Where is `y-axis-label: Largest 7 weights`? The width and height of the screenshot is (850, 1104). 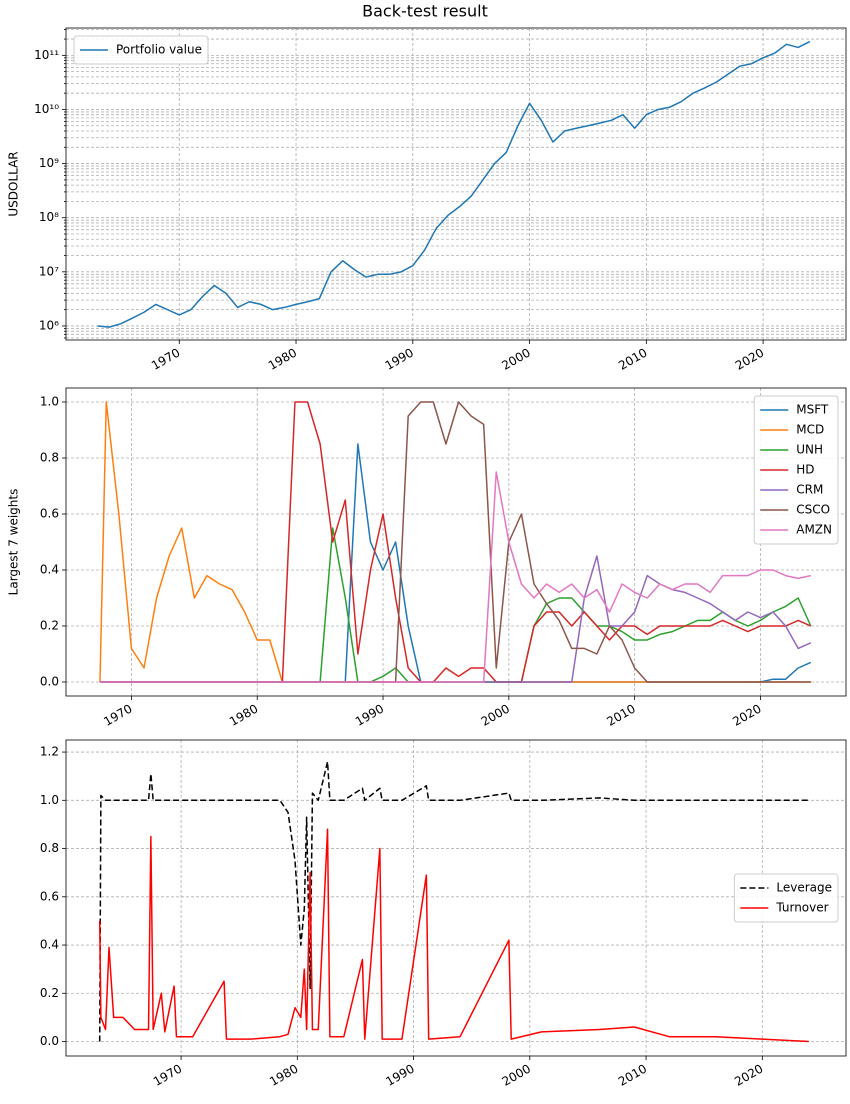
y-axis-label: Largest 7 weights is located at coordinates (14, 542).